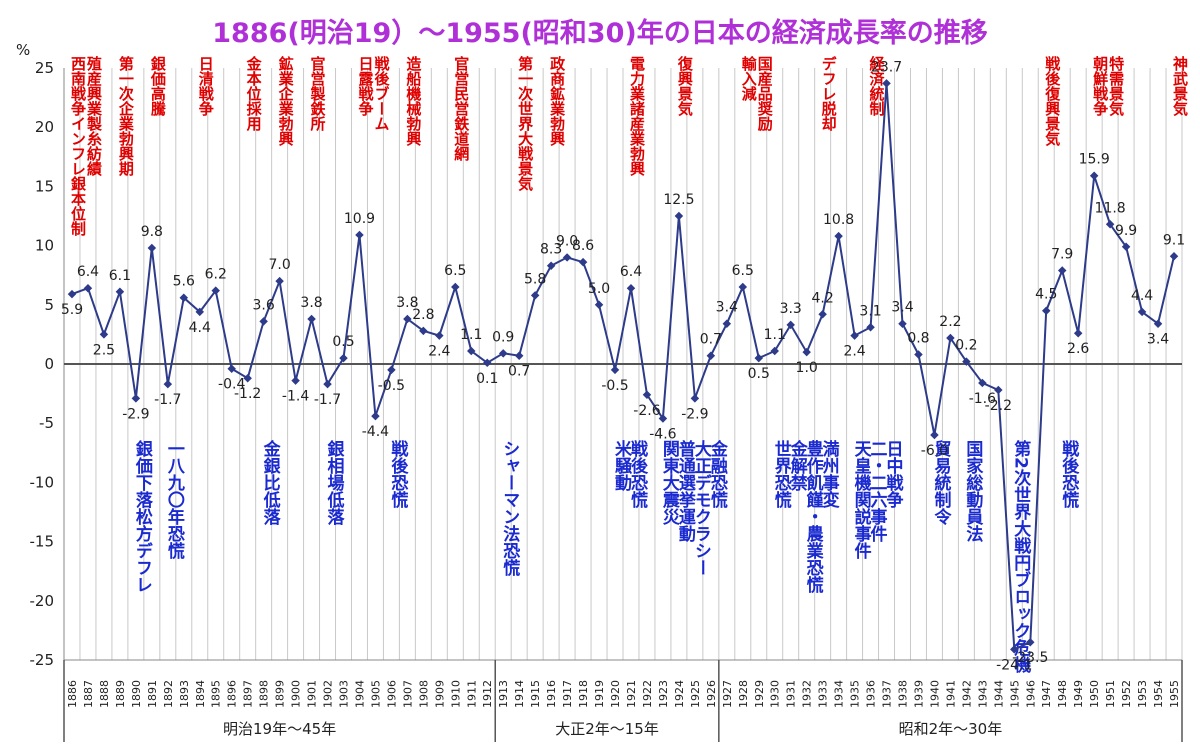  Describe the element at coordinates (743, 694) in the screenshot. I see `x-tick-label: 1928` at that location.